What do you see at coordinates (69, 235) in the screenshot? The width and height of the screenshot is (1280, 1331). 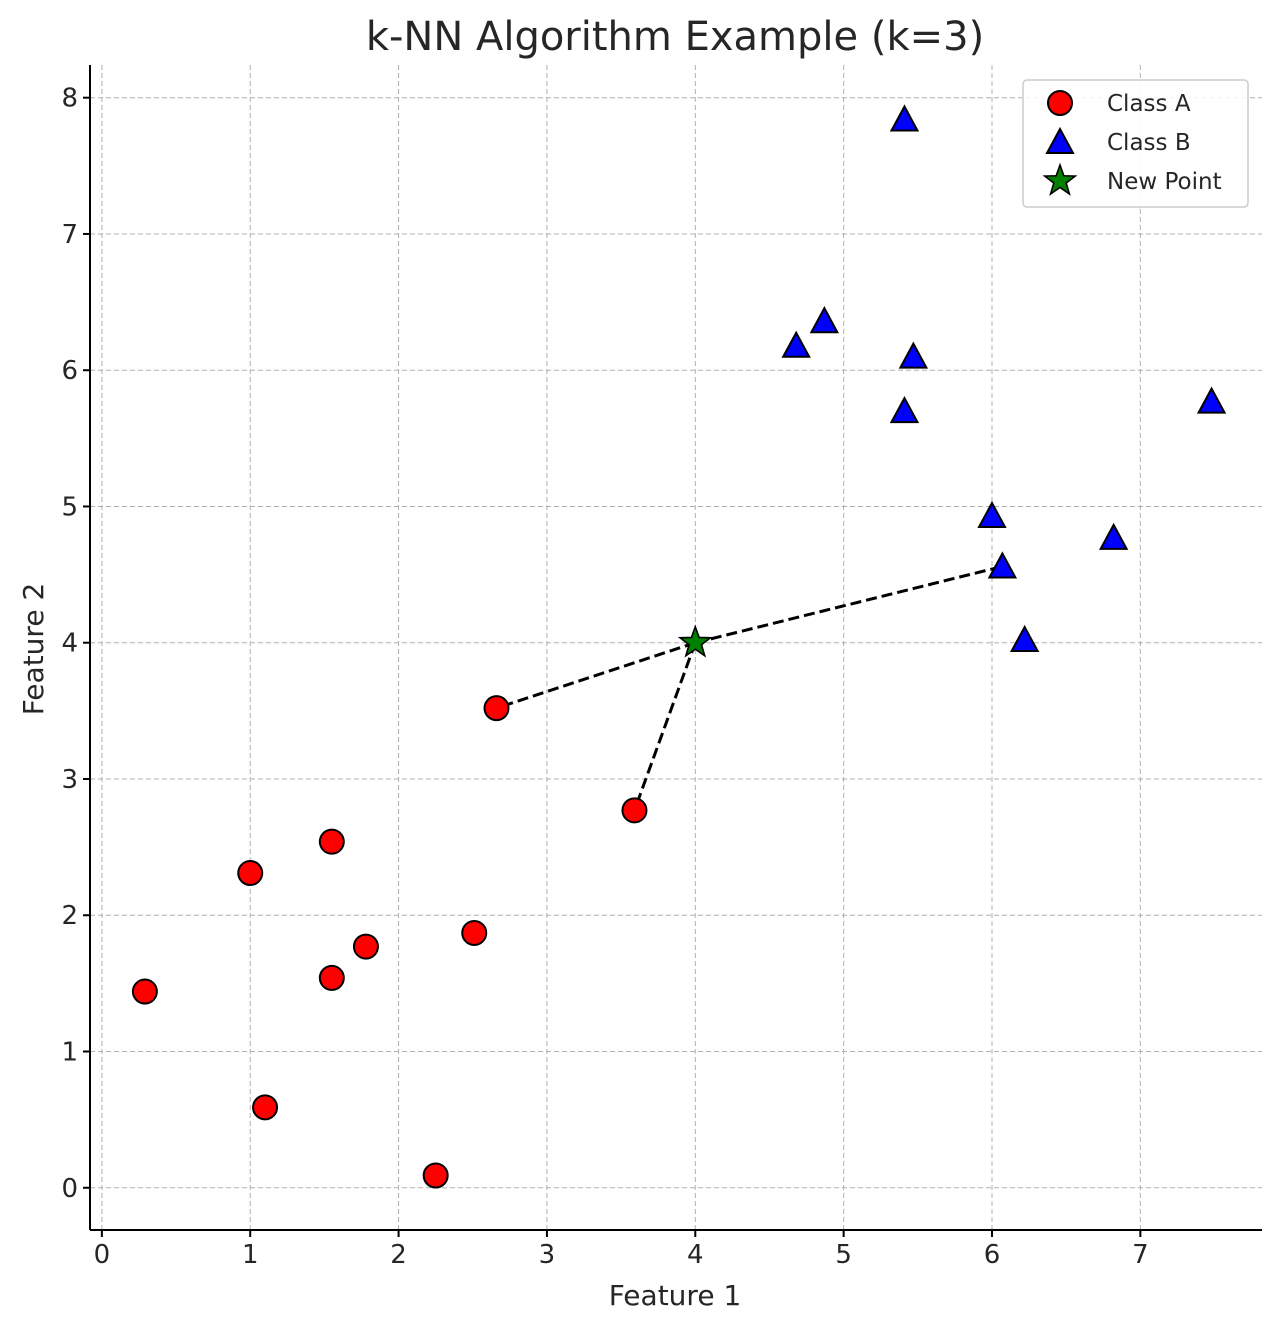 I see `y-tick-label: 7` at bounding box center [69, 235].